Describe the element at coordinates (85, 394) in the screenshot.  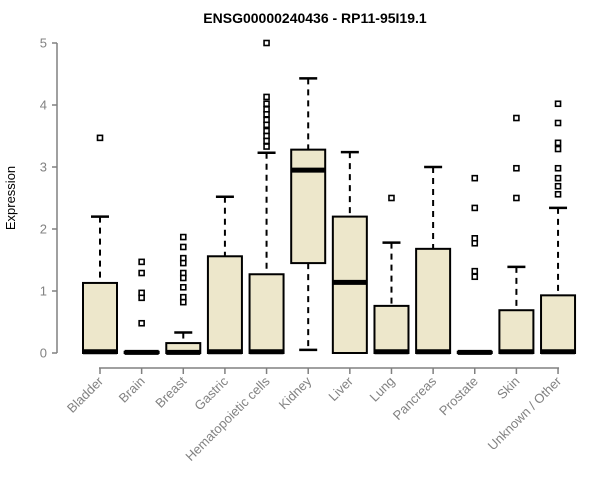
I see `x-category-label: Bladder` at that location.